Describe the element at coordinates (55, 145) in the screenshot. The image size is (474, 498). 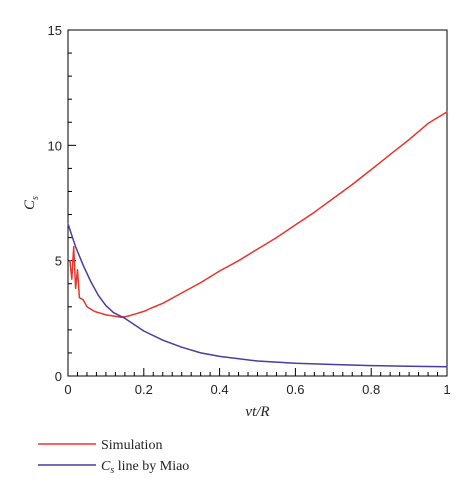
I see `y-tick-label: 10` at that location.